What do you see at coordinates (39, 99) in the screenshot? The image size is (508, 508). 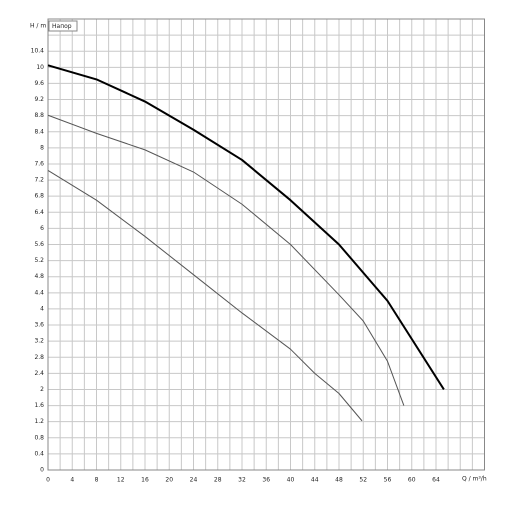 I see `y-tick-label: 9.2` at bounding box center [39, 99].